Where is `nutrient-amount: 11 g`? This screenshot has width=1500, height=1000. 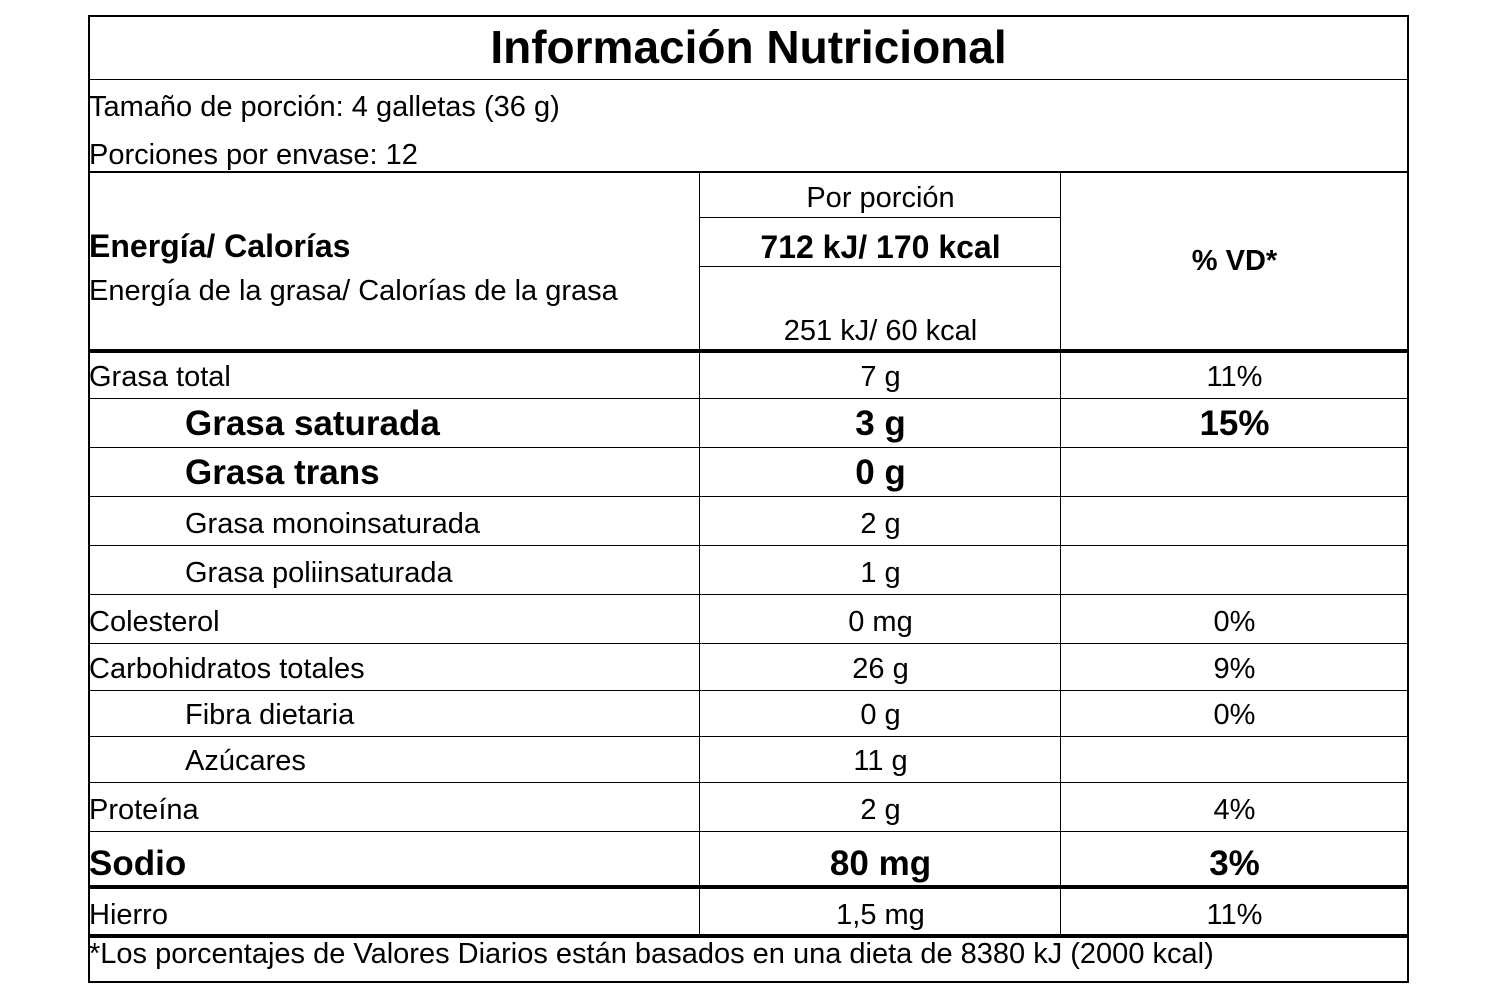 nutrient-amount: 11 g is located at coordinates (880, 761).